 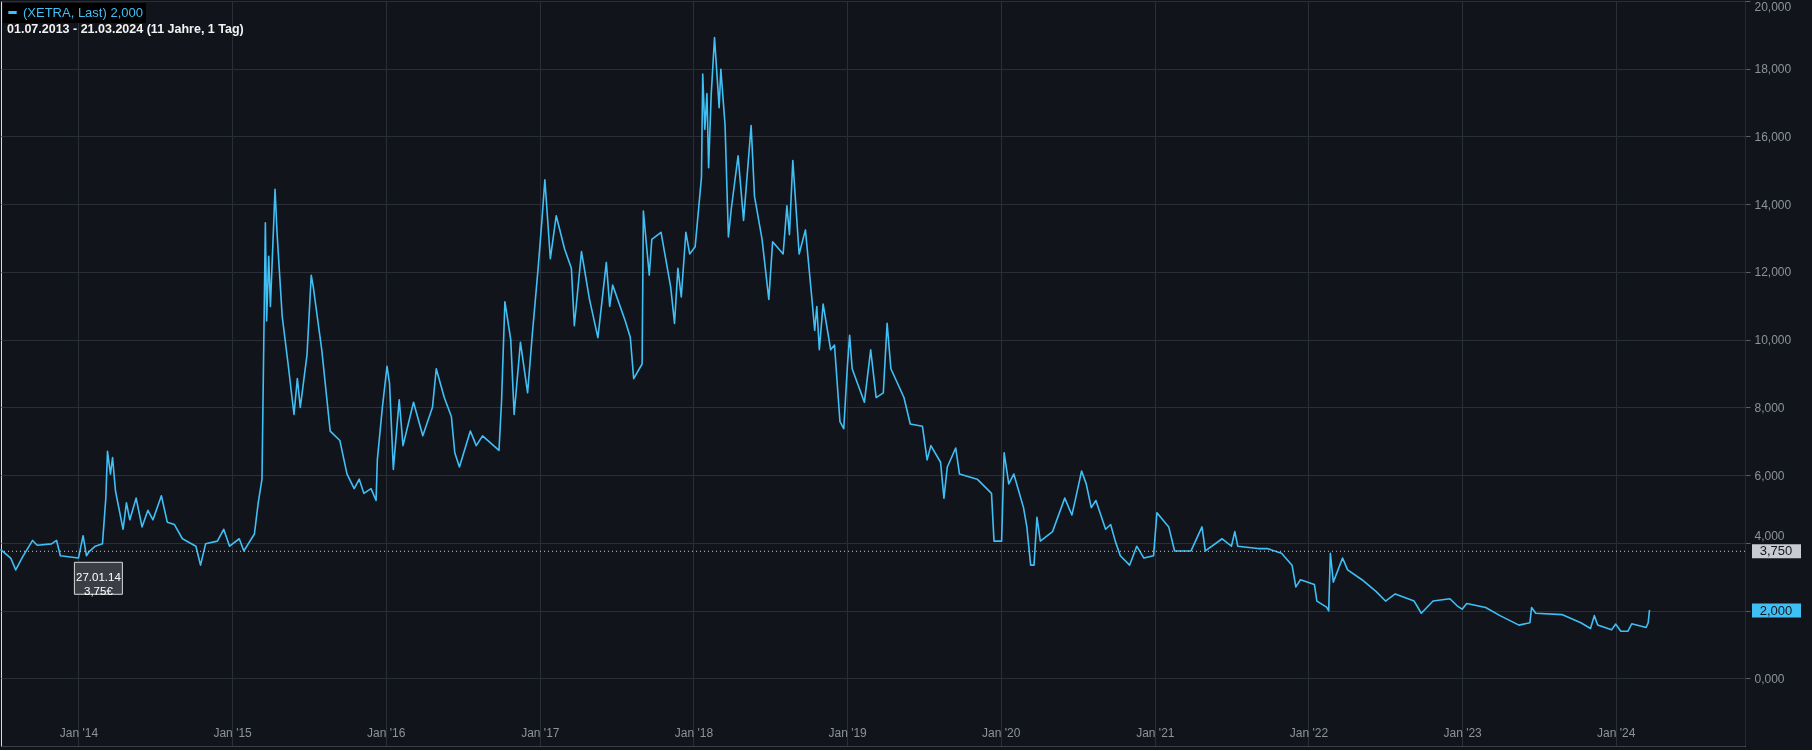 I want to click on x-tick-label: Jan '21, so click(x=1155, y=732).